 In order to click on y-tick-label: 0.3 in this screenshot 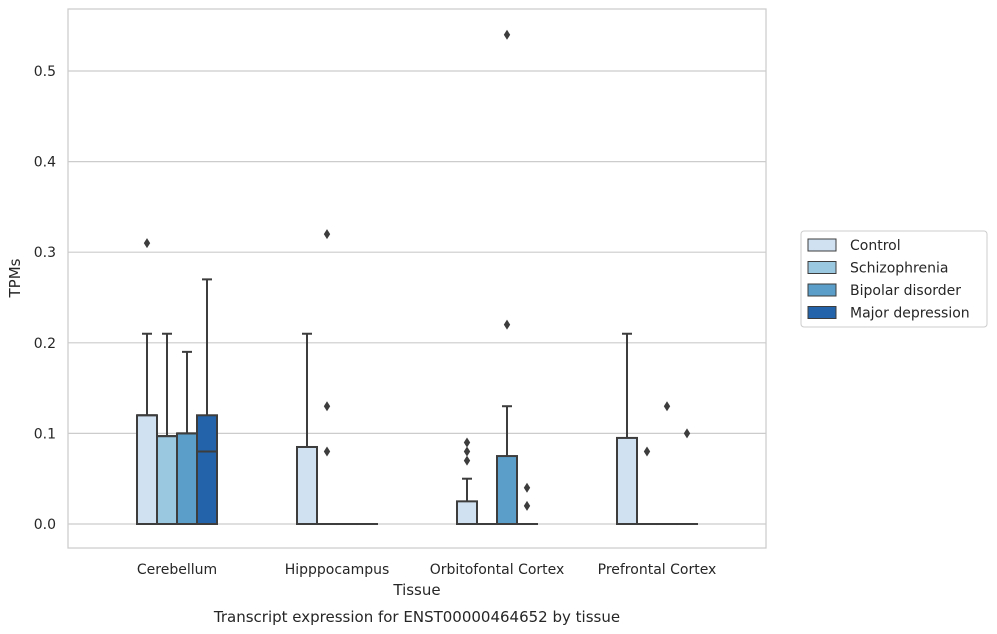, I will do `click(45, 253)`.